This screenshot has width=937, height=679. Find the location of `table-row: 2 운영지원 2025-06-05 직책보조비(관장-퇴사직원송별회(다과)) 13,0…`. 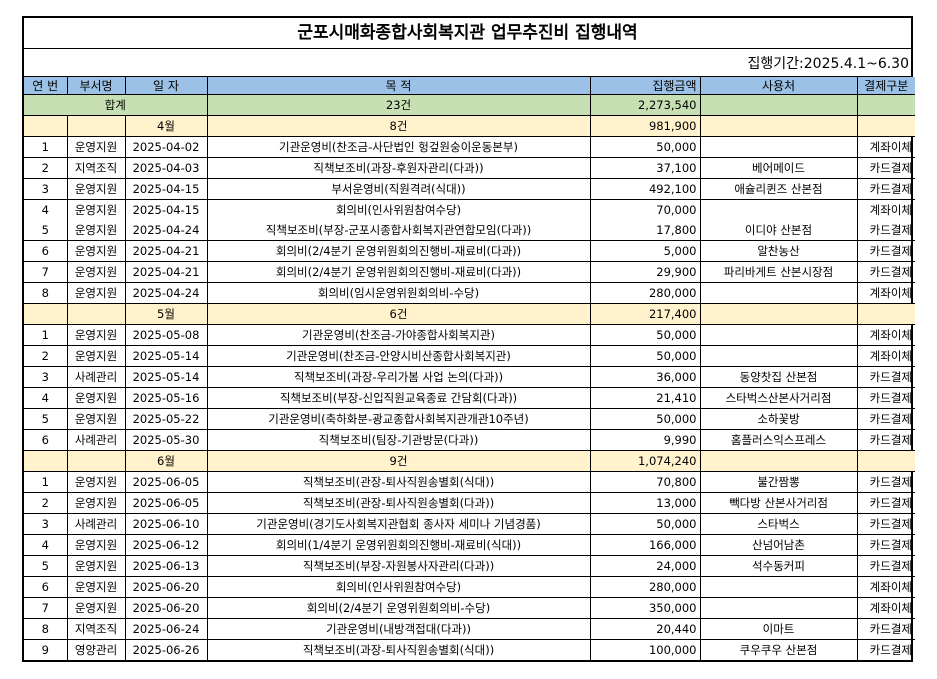

table-row: 2 운영지원 2025-06-05 직책보조비(관장-퇴사직원송별회(다과)) 13,0… is located at coordinates (469, 503).